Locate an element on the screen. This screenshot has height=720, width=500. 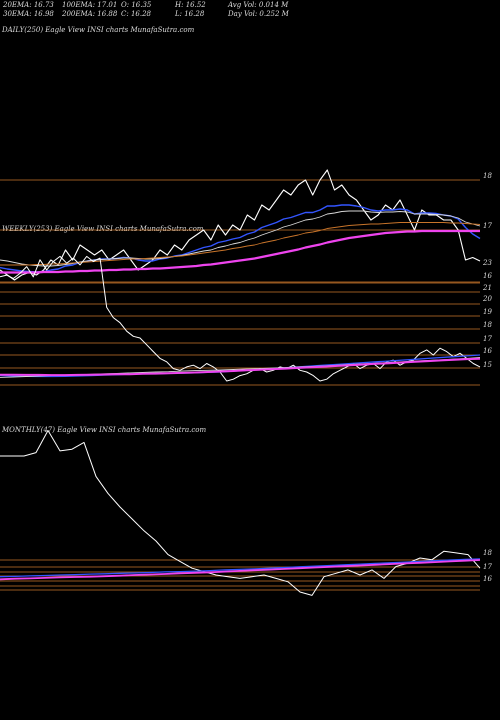
weekly-price-tick-17: 17 is located at coordinates (487, 339).